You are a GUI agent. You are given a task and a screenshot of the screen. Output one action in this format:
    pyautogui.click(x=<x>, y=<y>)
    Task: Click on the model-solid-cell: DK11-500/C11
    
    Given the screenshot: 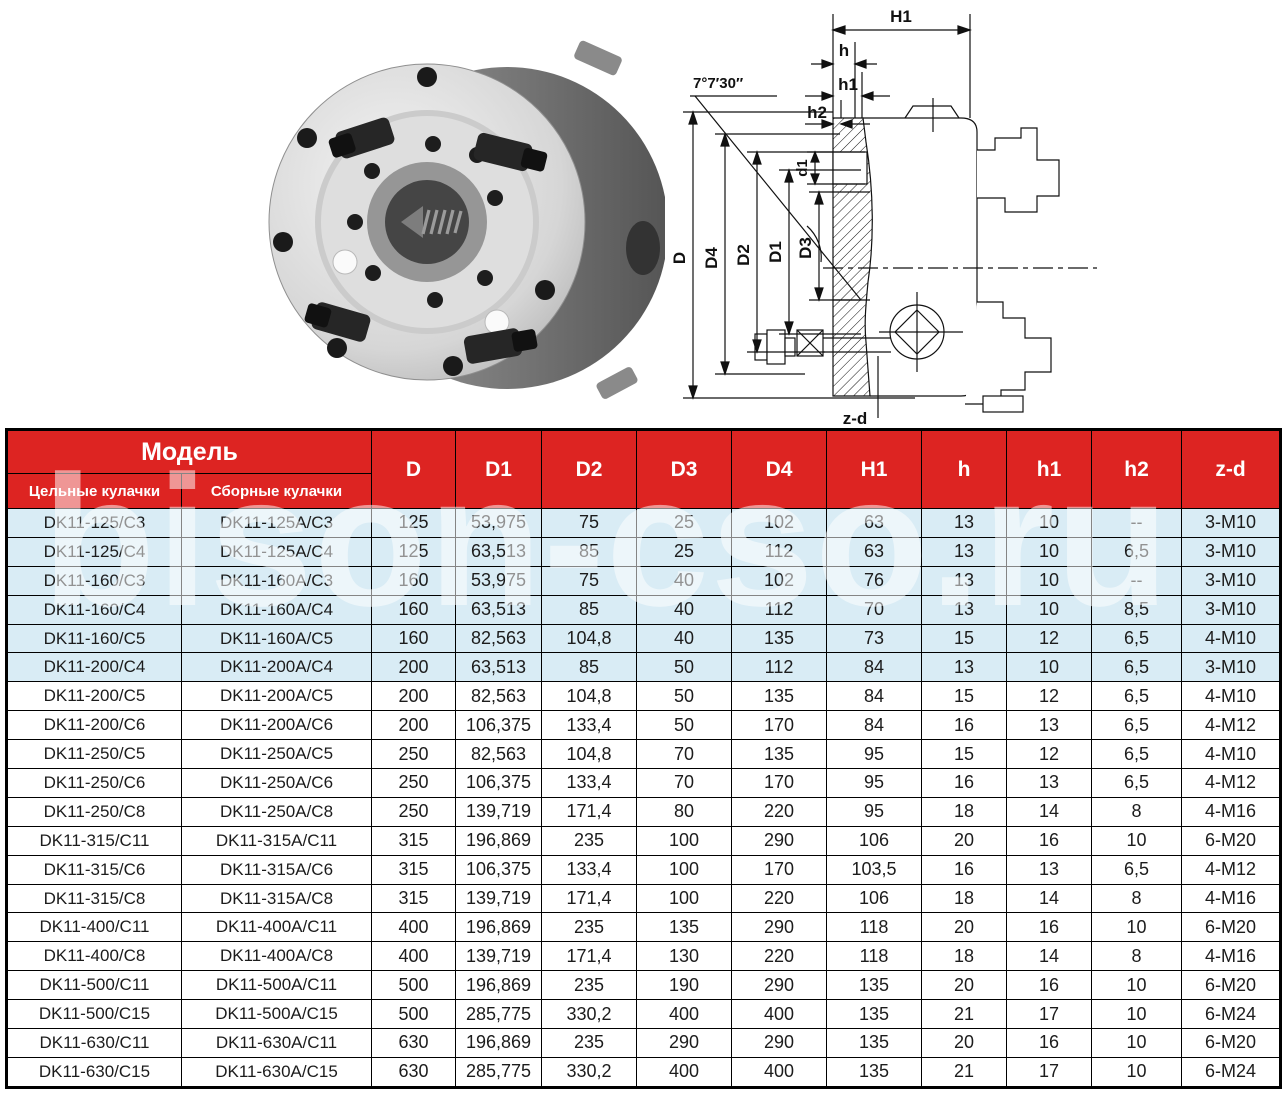 What is the action you would take?
    pyautogui.click(x=94, y=985)
    